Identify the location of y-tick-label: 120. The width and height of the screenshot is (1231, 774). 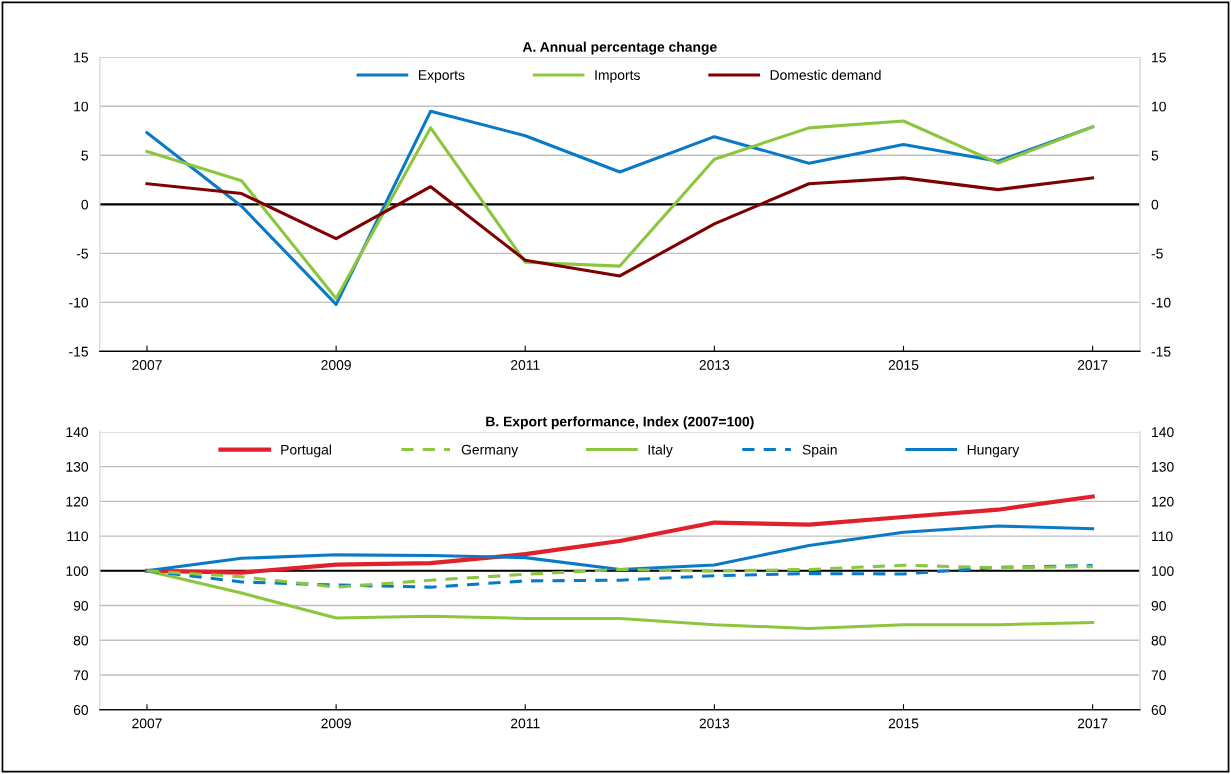
(77, 501).